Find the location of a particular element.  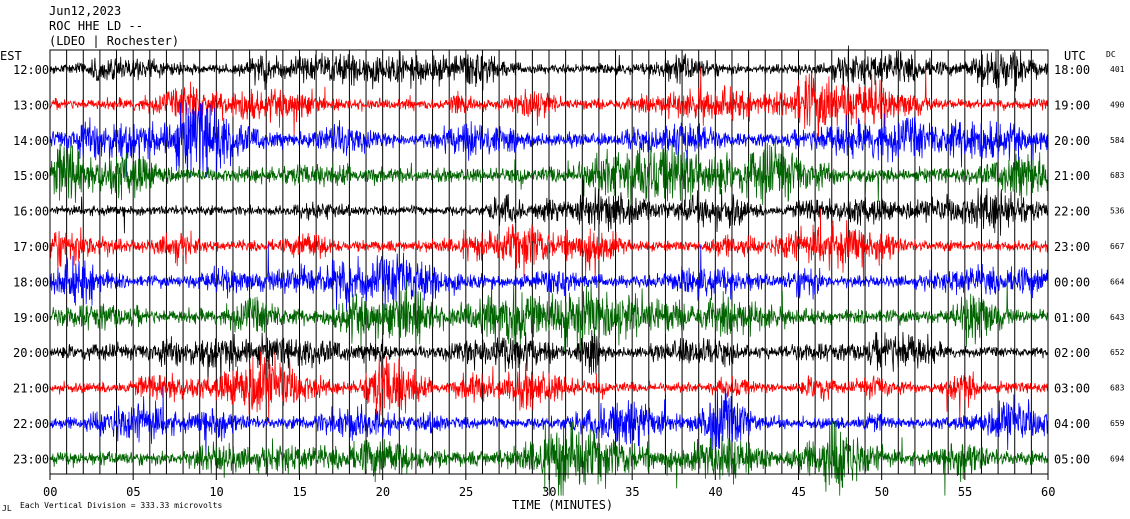

est-hour-label: 18:00 is located at coordinates (31, 282).